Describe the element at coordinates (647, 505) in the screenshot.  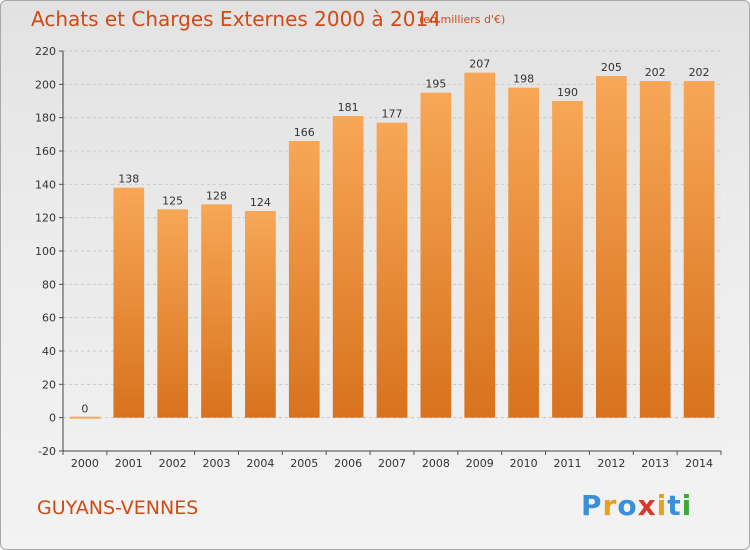
I see `logo-letter: x` at that location.